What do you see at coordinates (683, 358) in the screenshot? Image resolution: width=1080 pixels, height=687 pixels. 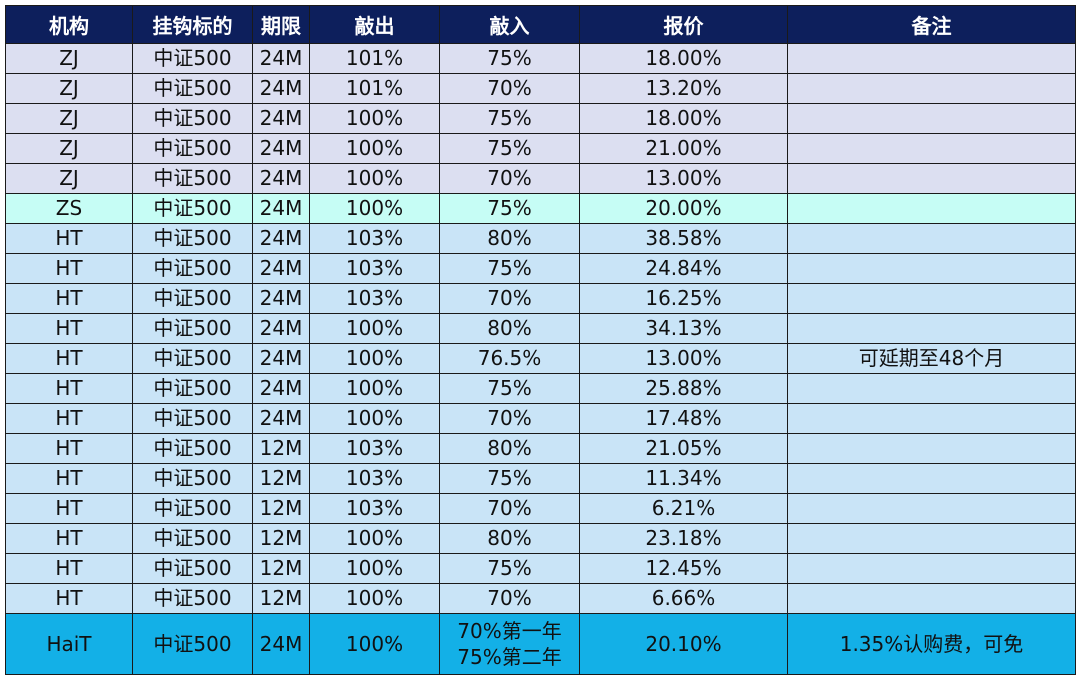 I see `cell-quote: 13.00%` at bounding box center [683, 358].